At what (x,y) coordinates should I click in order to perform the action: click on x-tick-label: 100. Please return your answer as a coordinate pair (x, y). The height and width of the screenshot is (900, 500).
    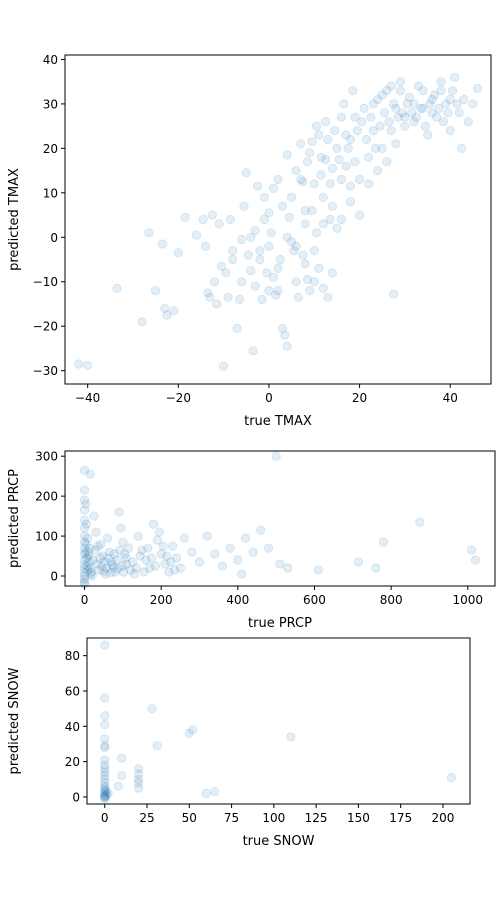
    Looking at the image, I should click on (273, 818).